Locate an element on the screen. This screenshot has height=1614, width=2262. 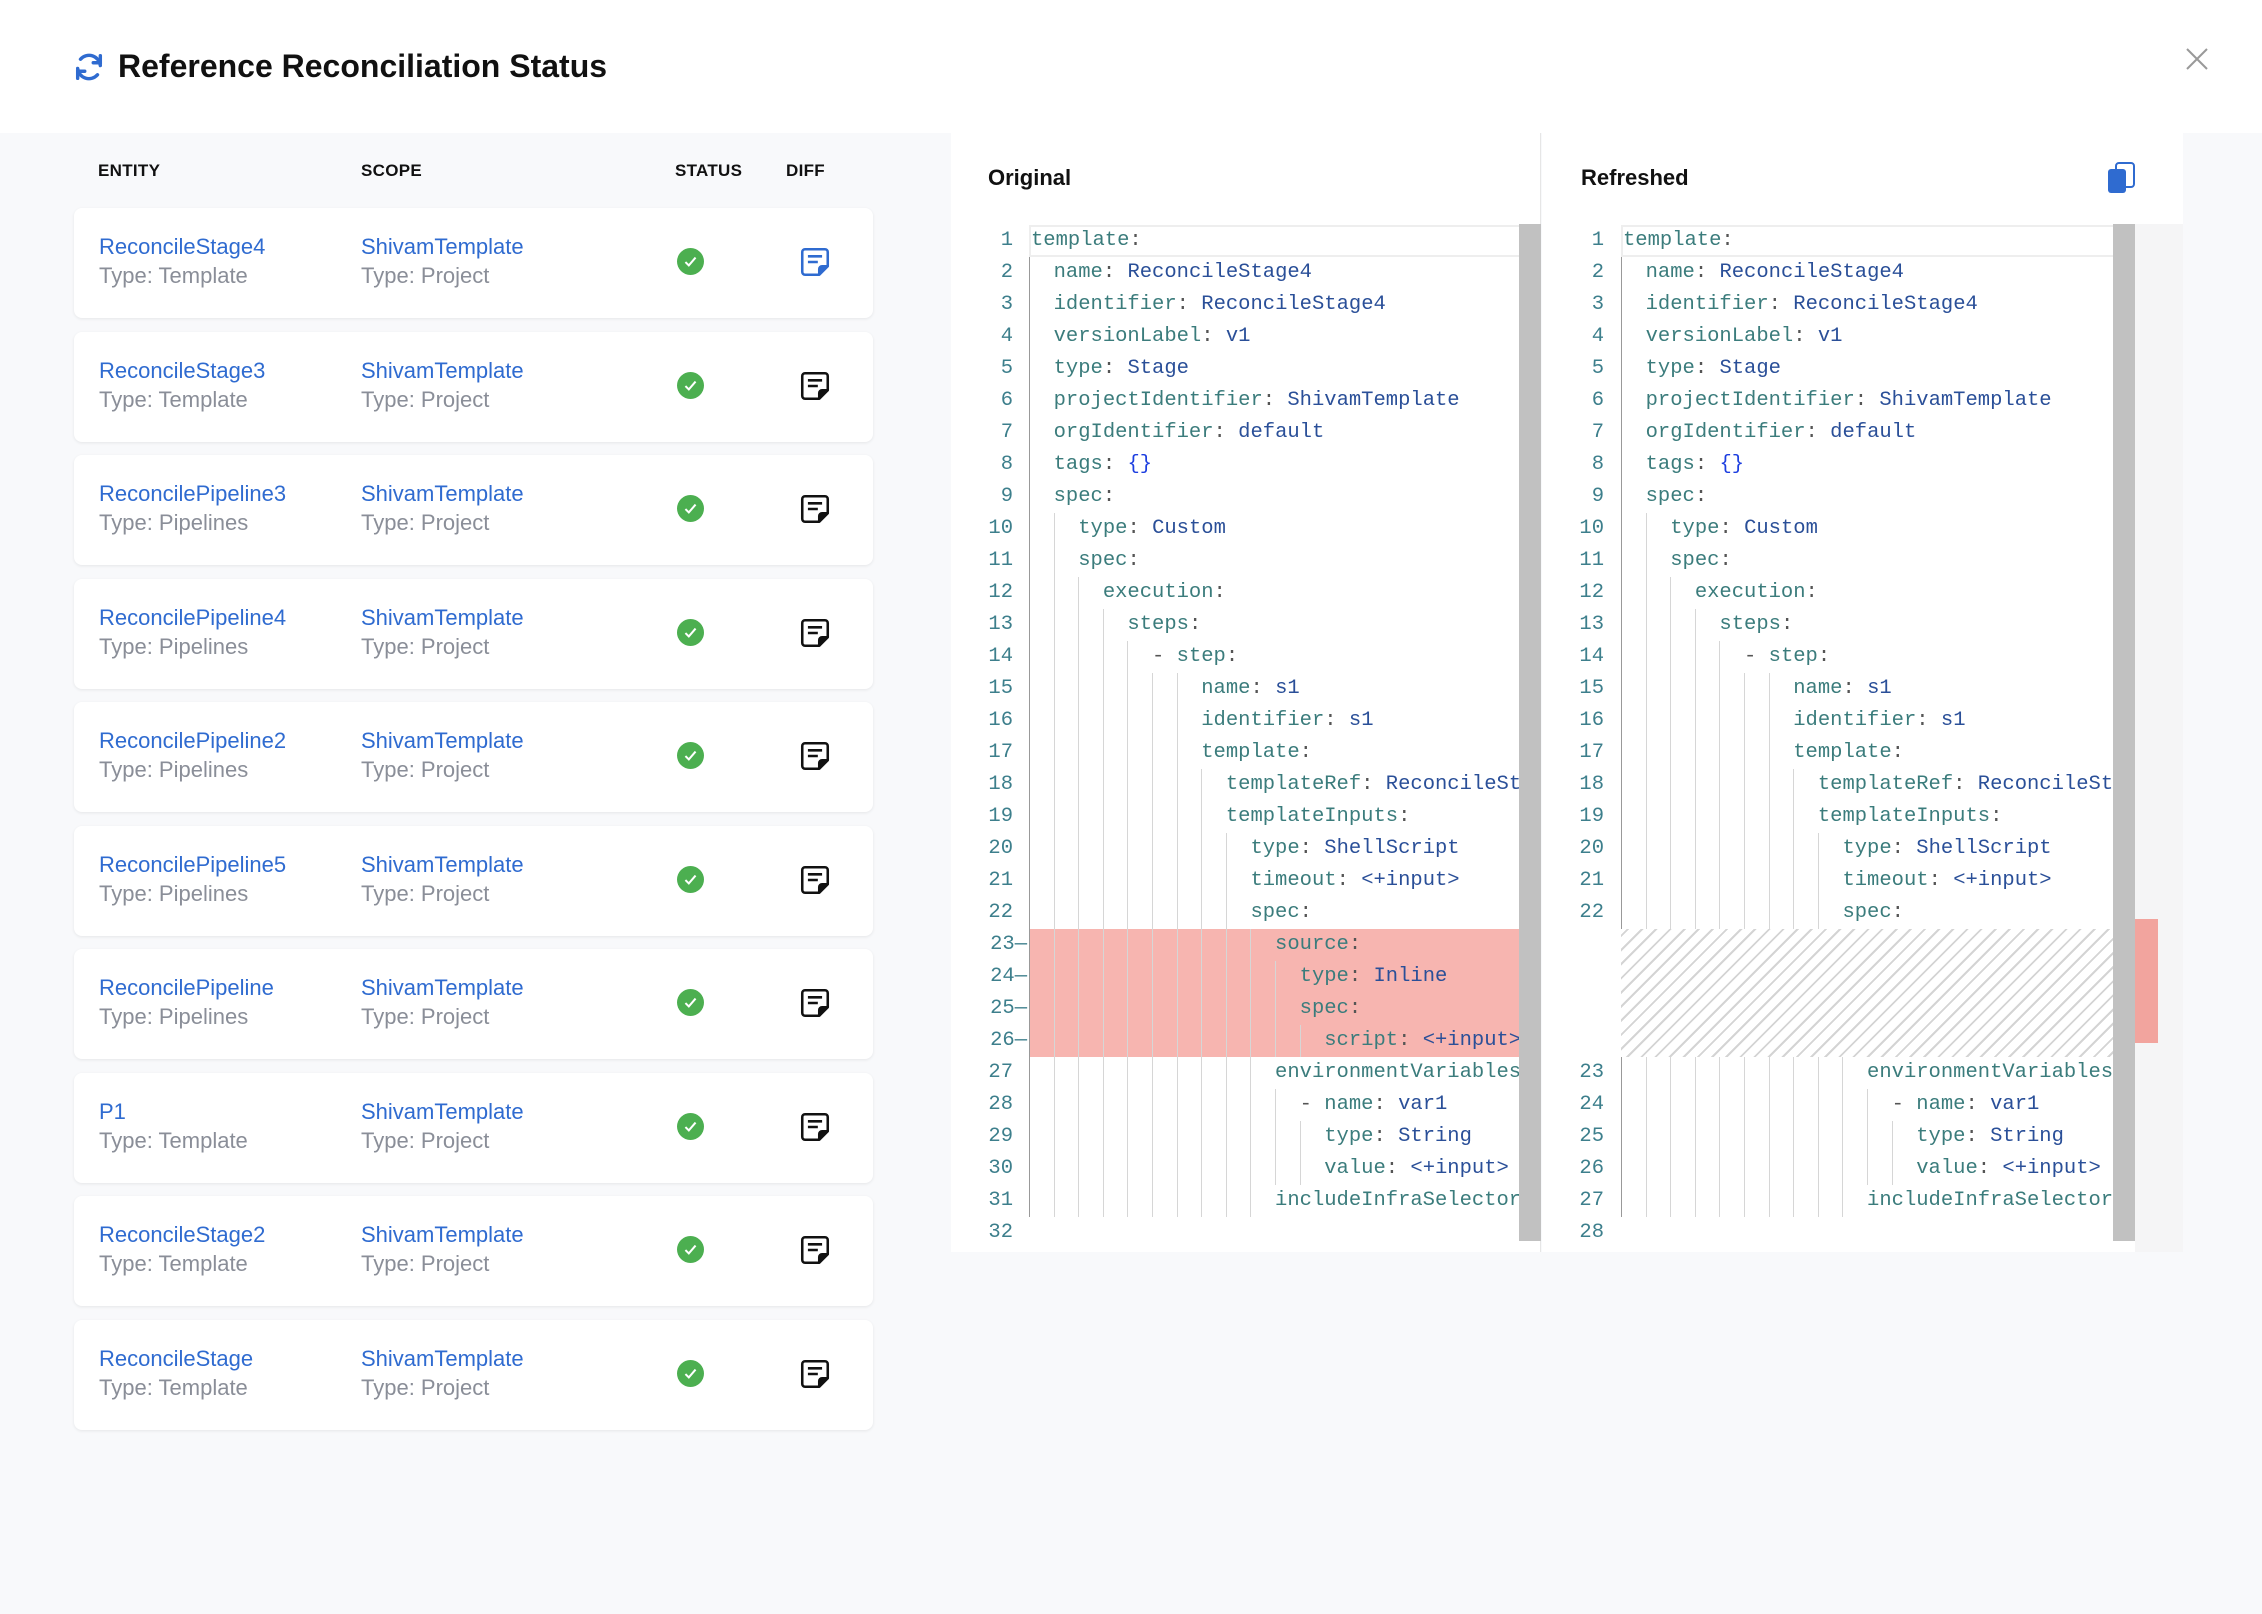
entity-name-link: ReconcilePipeline is located at coordinates (186, 987).